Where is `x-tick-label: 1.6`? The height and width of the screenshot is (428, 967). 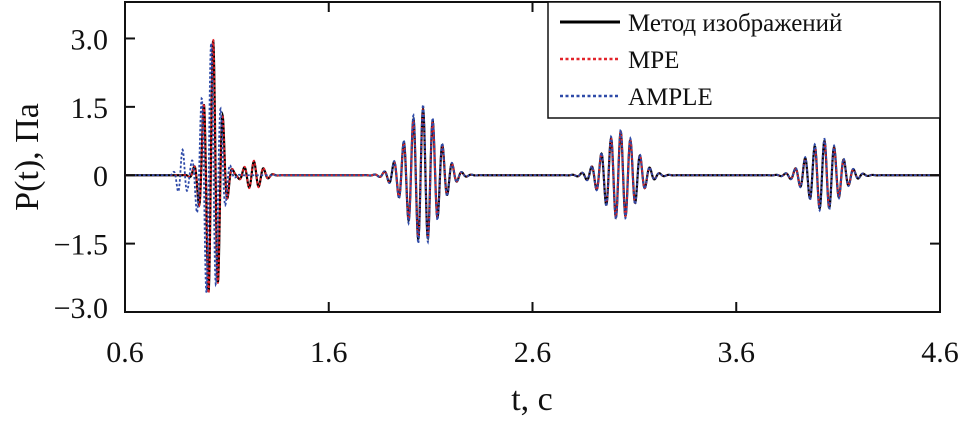 x-tick-label: 1.6 is located at coordinates (329, 352).